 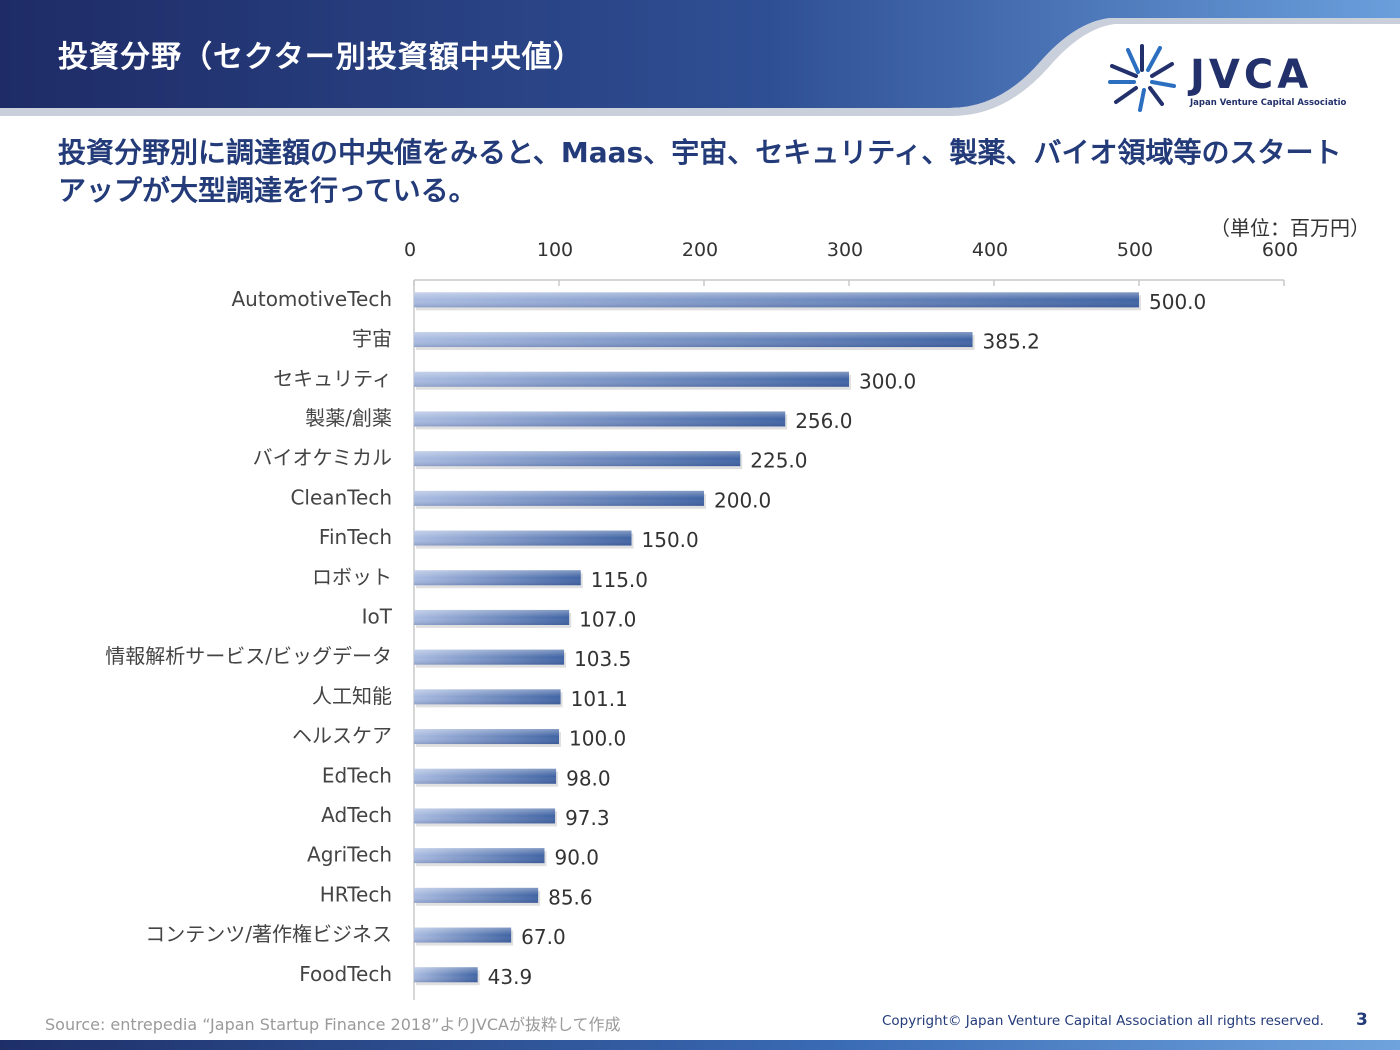 What do you see at coordinates (321, 57) in the screenshot?
I see `page-title: 投資分野（セクター別投資額中央値）` at bounding box center [321, 57].